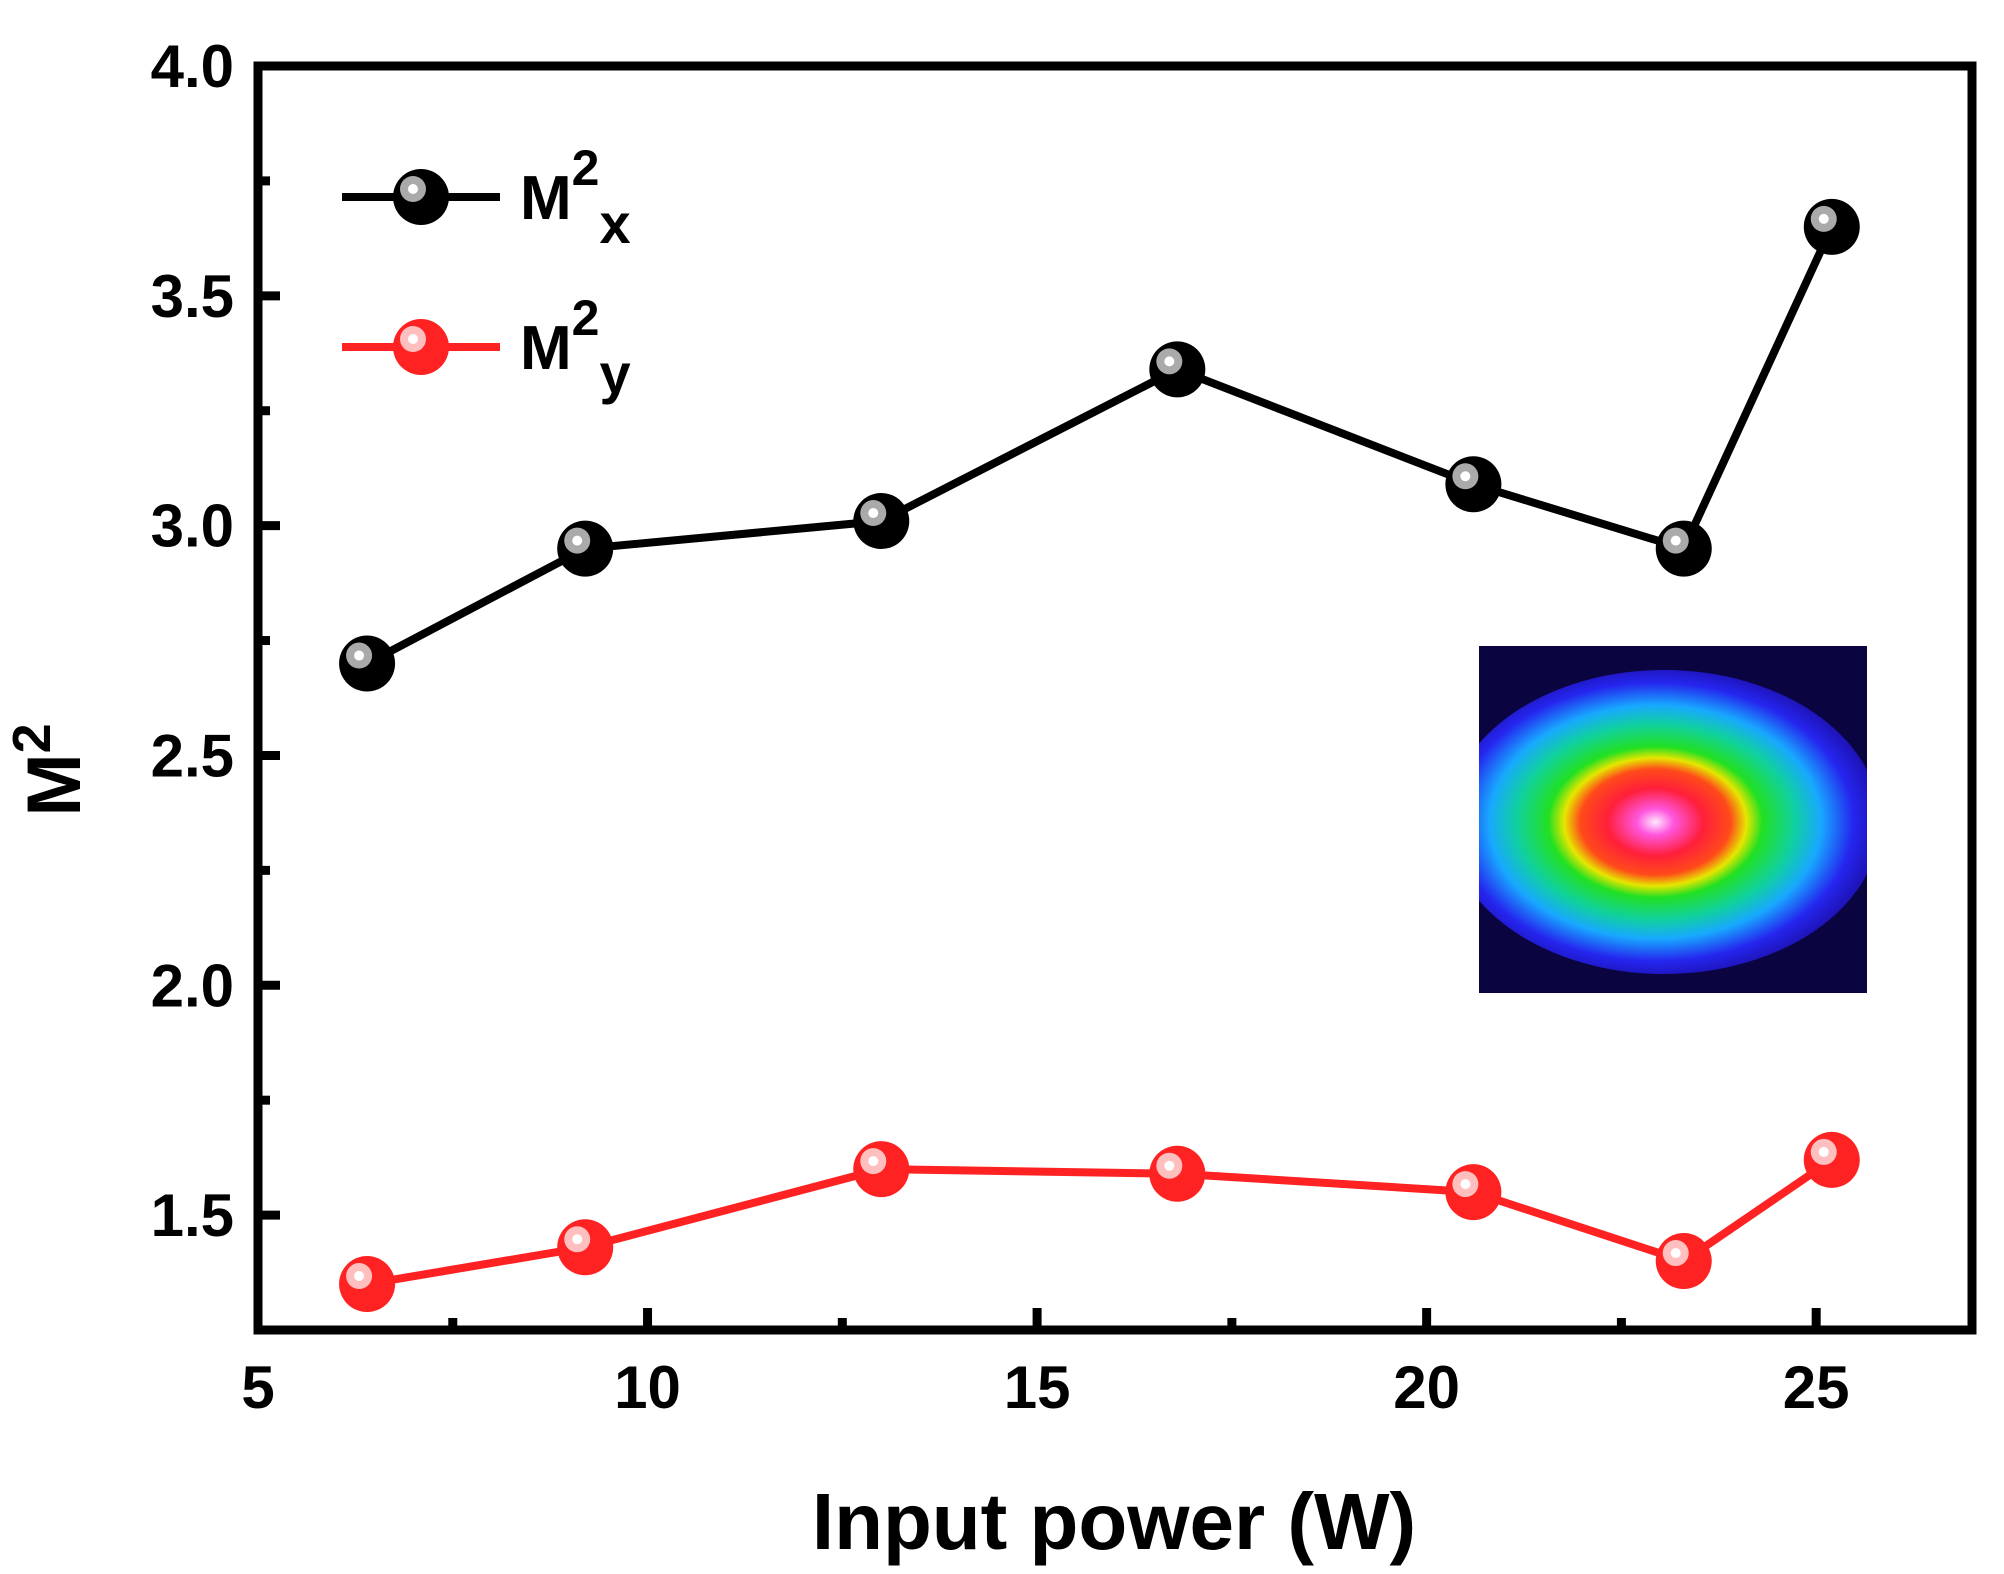 The height and width of the screenshot is (1574, 2004). I want to click on beam-profile-inset, so click(1673, 819).